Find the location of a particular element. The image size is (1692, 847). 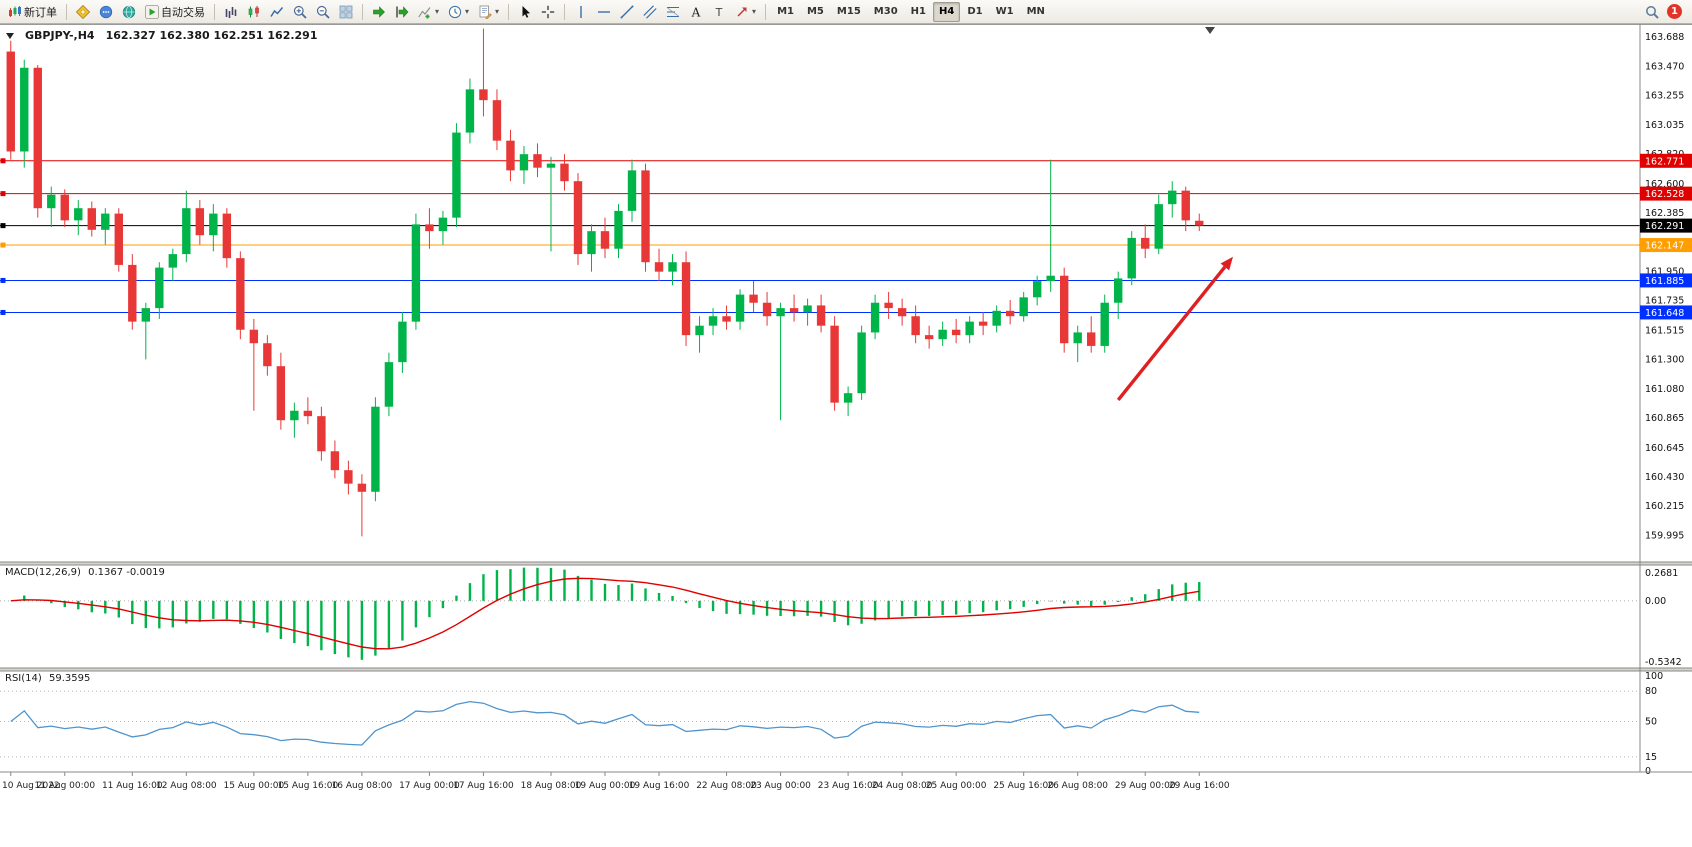

trendline-button is located at coordinates (627, 12).